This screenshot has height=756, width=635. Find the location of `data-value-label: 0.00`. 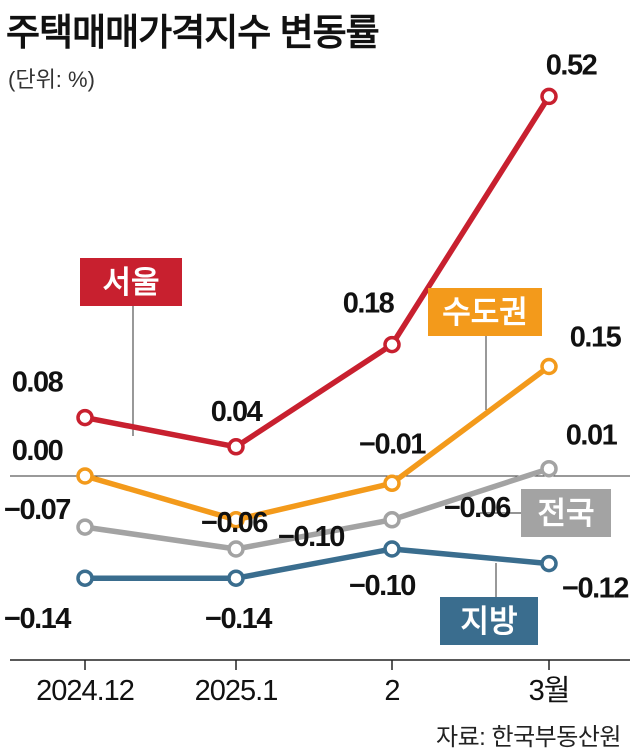

data-value-label: 0.00 is located at coordinates (37, 451).